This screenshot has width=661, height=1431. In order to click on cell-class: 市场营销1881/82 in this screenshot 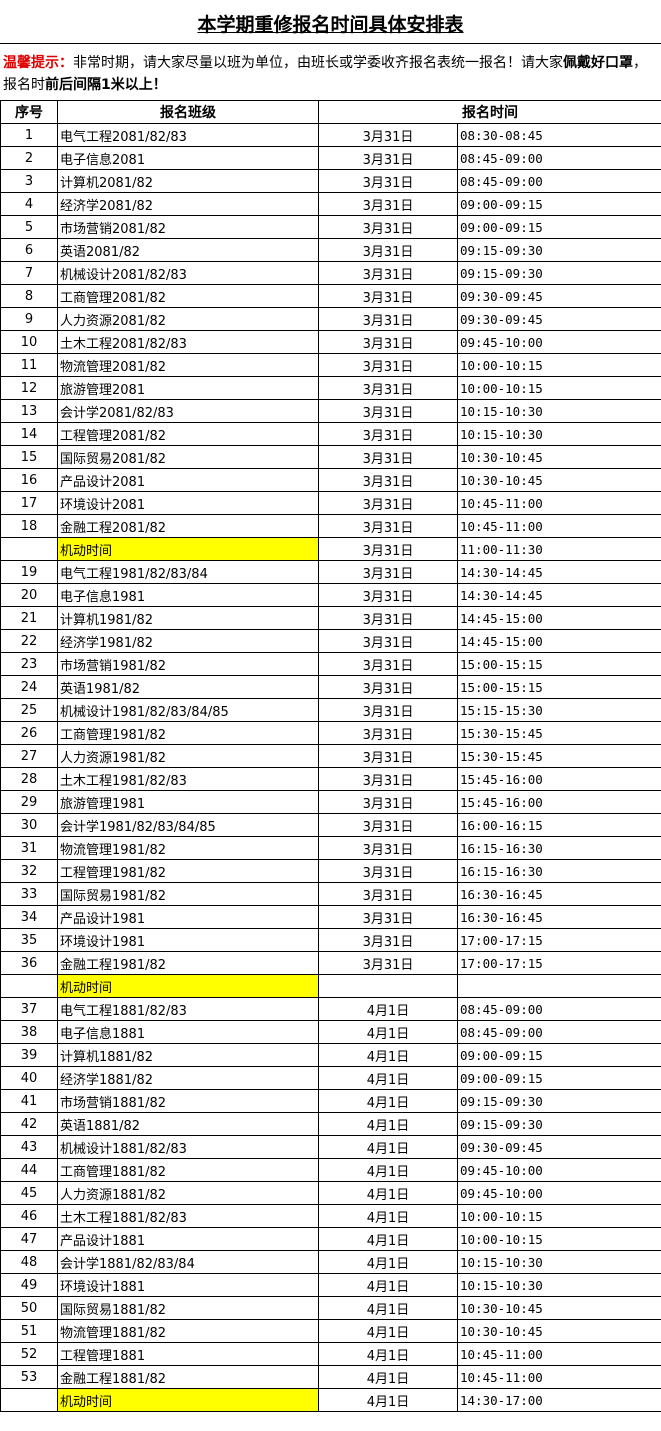, I will do `click(188, 1101)`.